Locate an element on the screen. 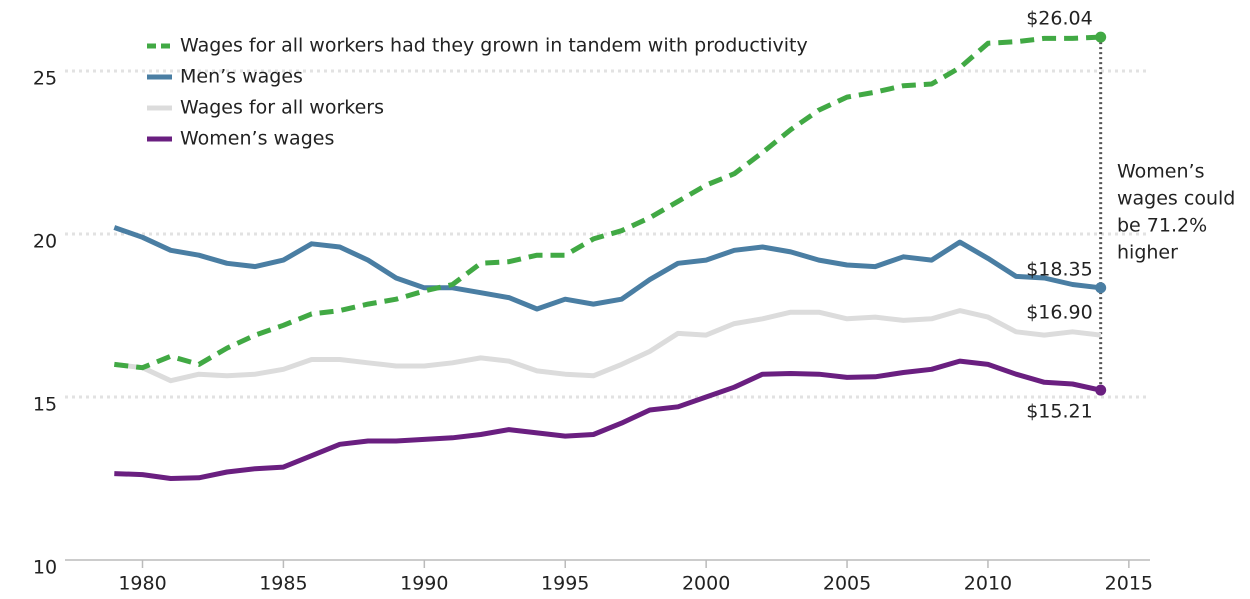 Image resolution: width=1250 pixels, height=599 pixels. x-tick-label: 1995 is located at coordinates (565, 584).